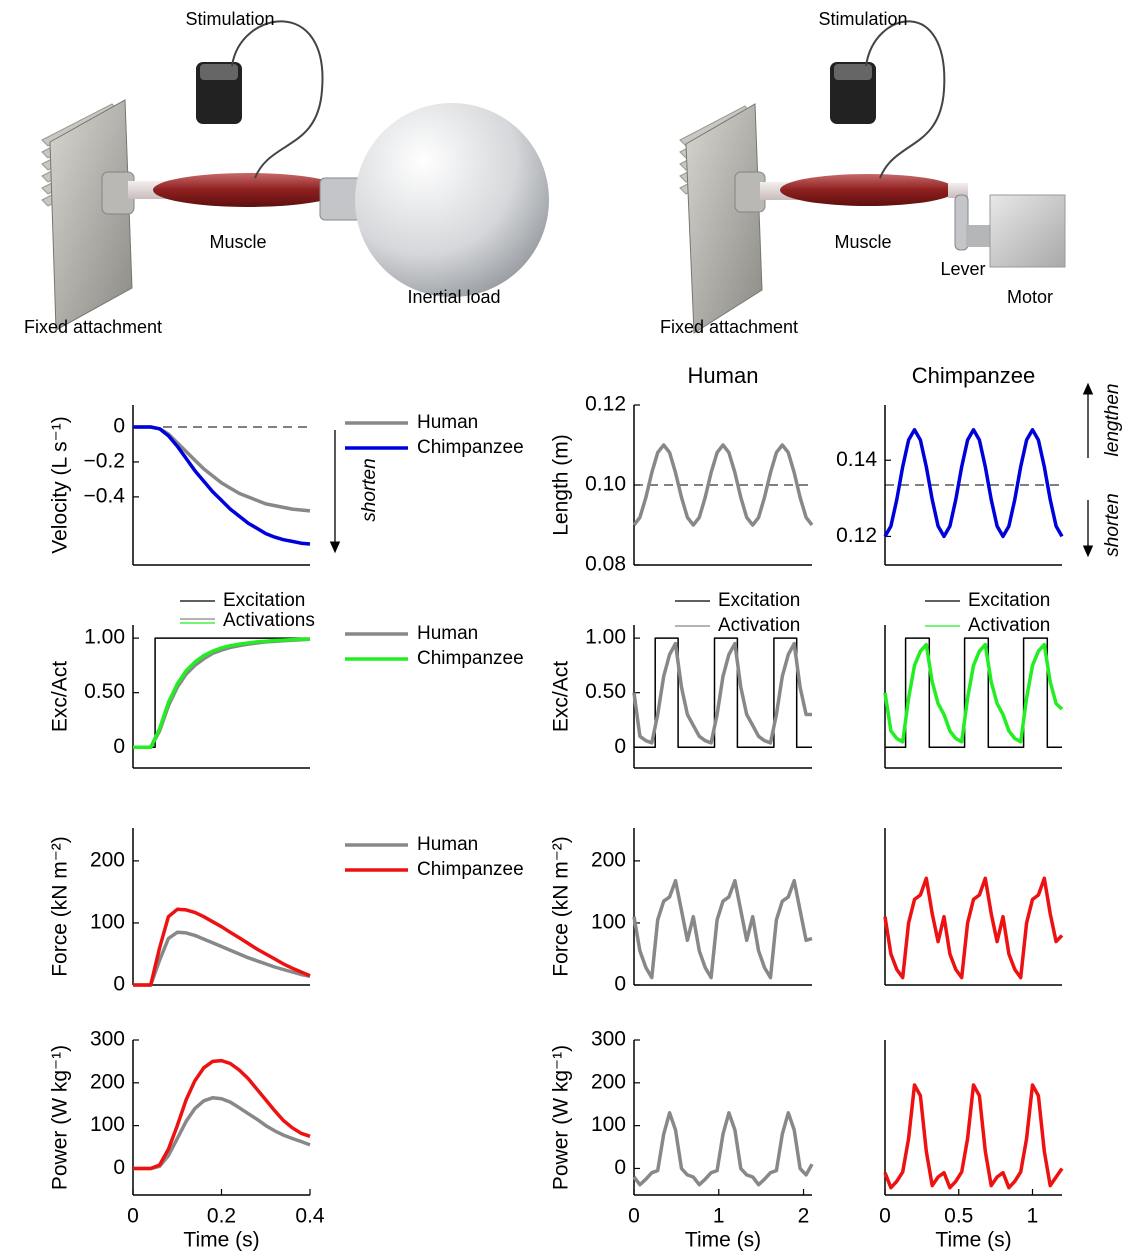 This screenshot has width=1130, height=1258. I want to click on x-tick-label: 2, so click(804, 1216).